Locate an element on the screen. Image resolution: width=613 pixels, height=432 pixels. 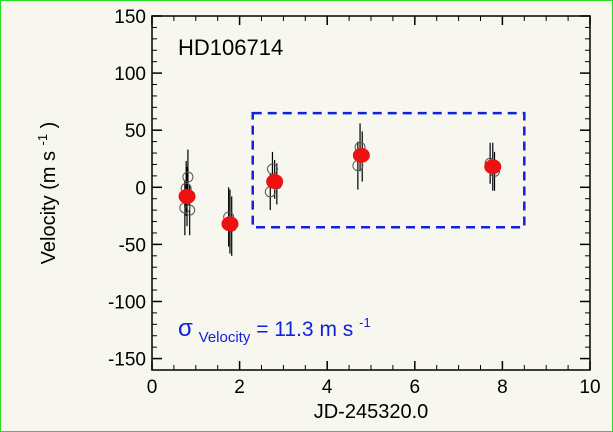
sigma-label: σ Velocity = 11.3 m s -1 is located at coordinates (274, 331).